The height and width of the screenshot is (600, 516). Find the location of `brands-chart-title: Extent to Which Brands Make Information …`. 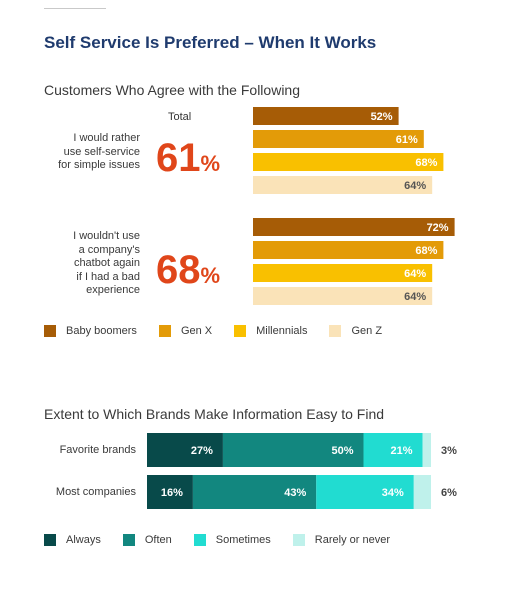

brands-chart-title: Extent to Which Brands Make Information … is located at coordinates (214, 414).